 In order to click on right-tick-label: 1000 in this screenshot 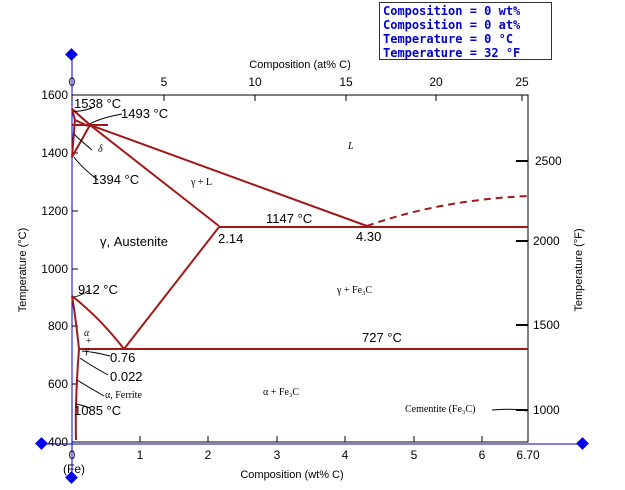, I will do `click(546, 410)`.